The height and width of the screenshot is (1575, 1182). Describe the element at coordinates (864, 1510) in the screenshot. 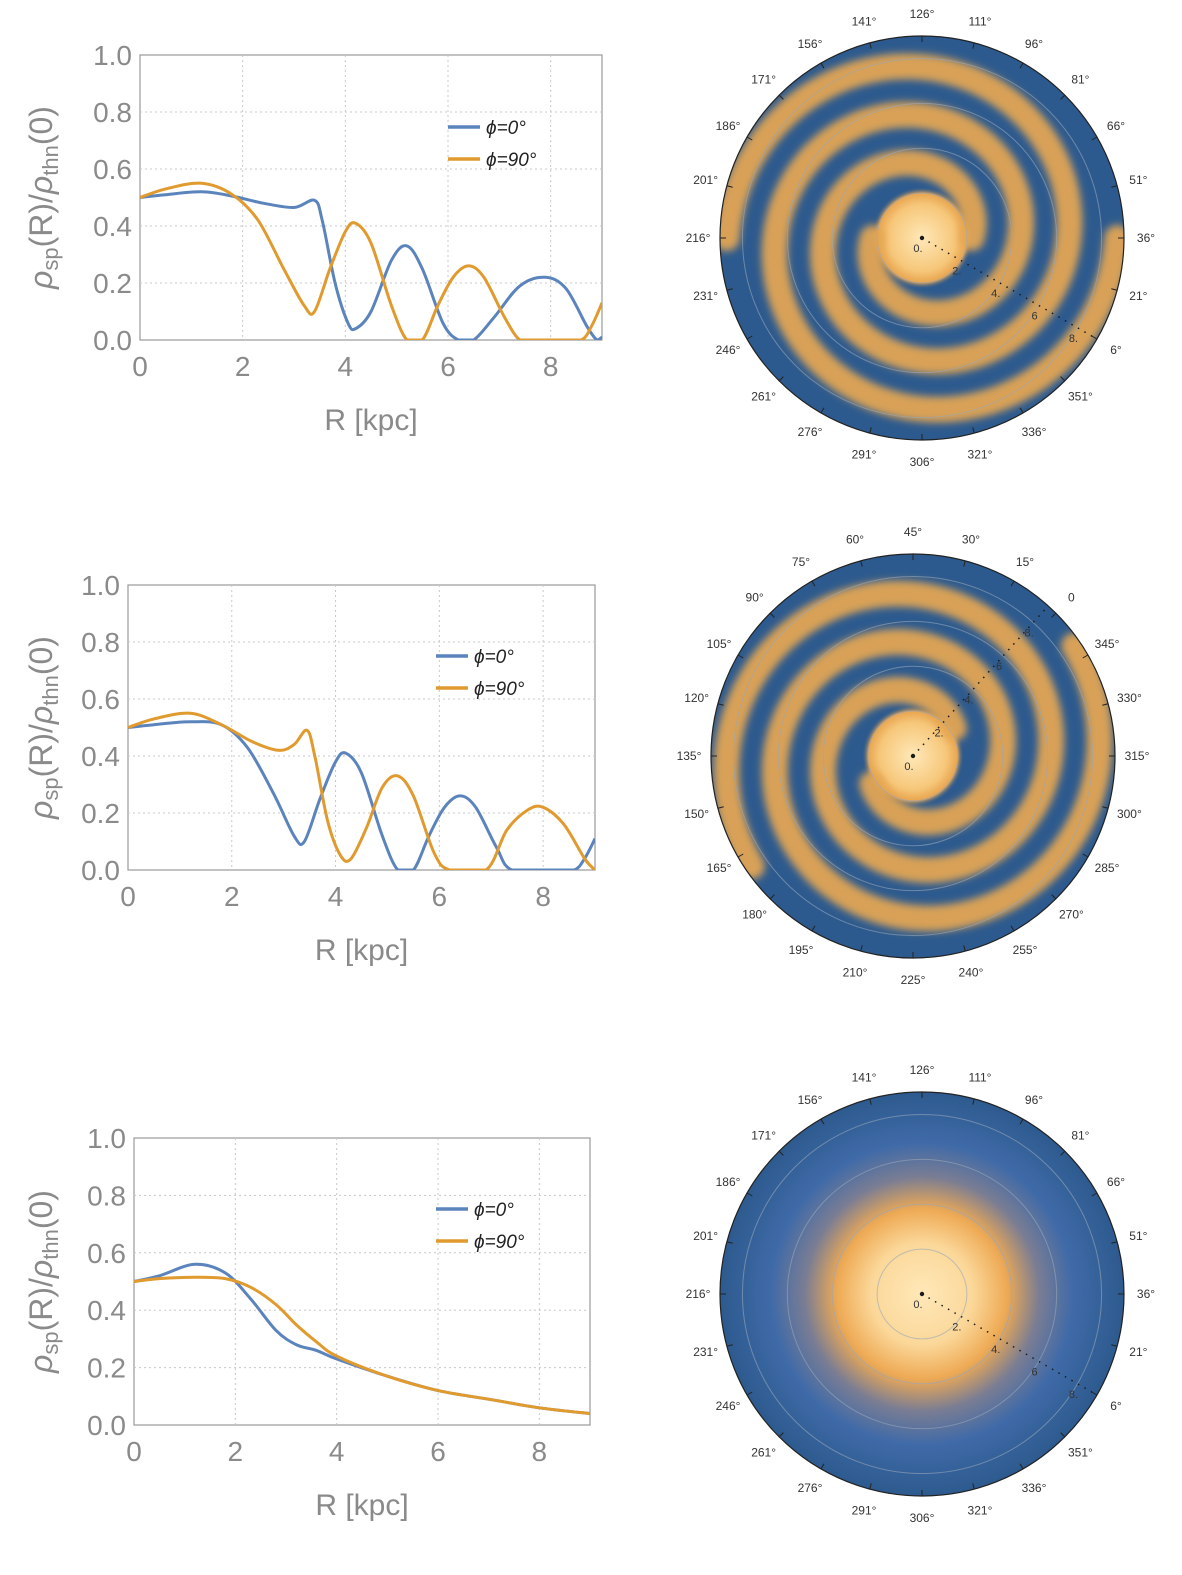

I see `angular-tick-label: 291°` at that location.